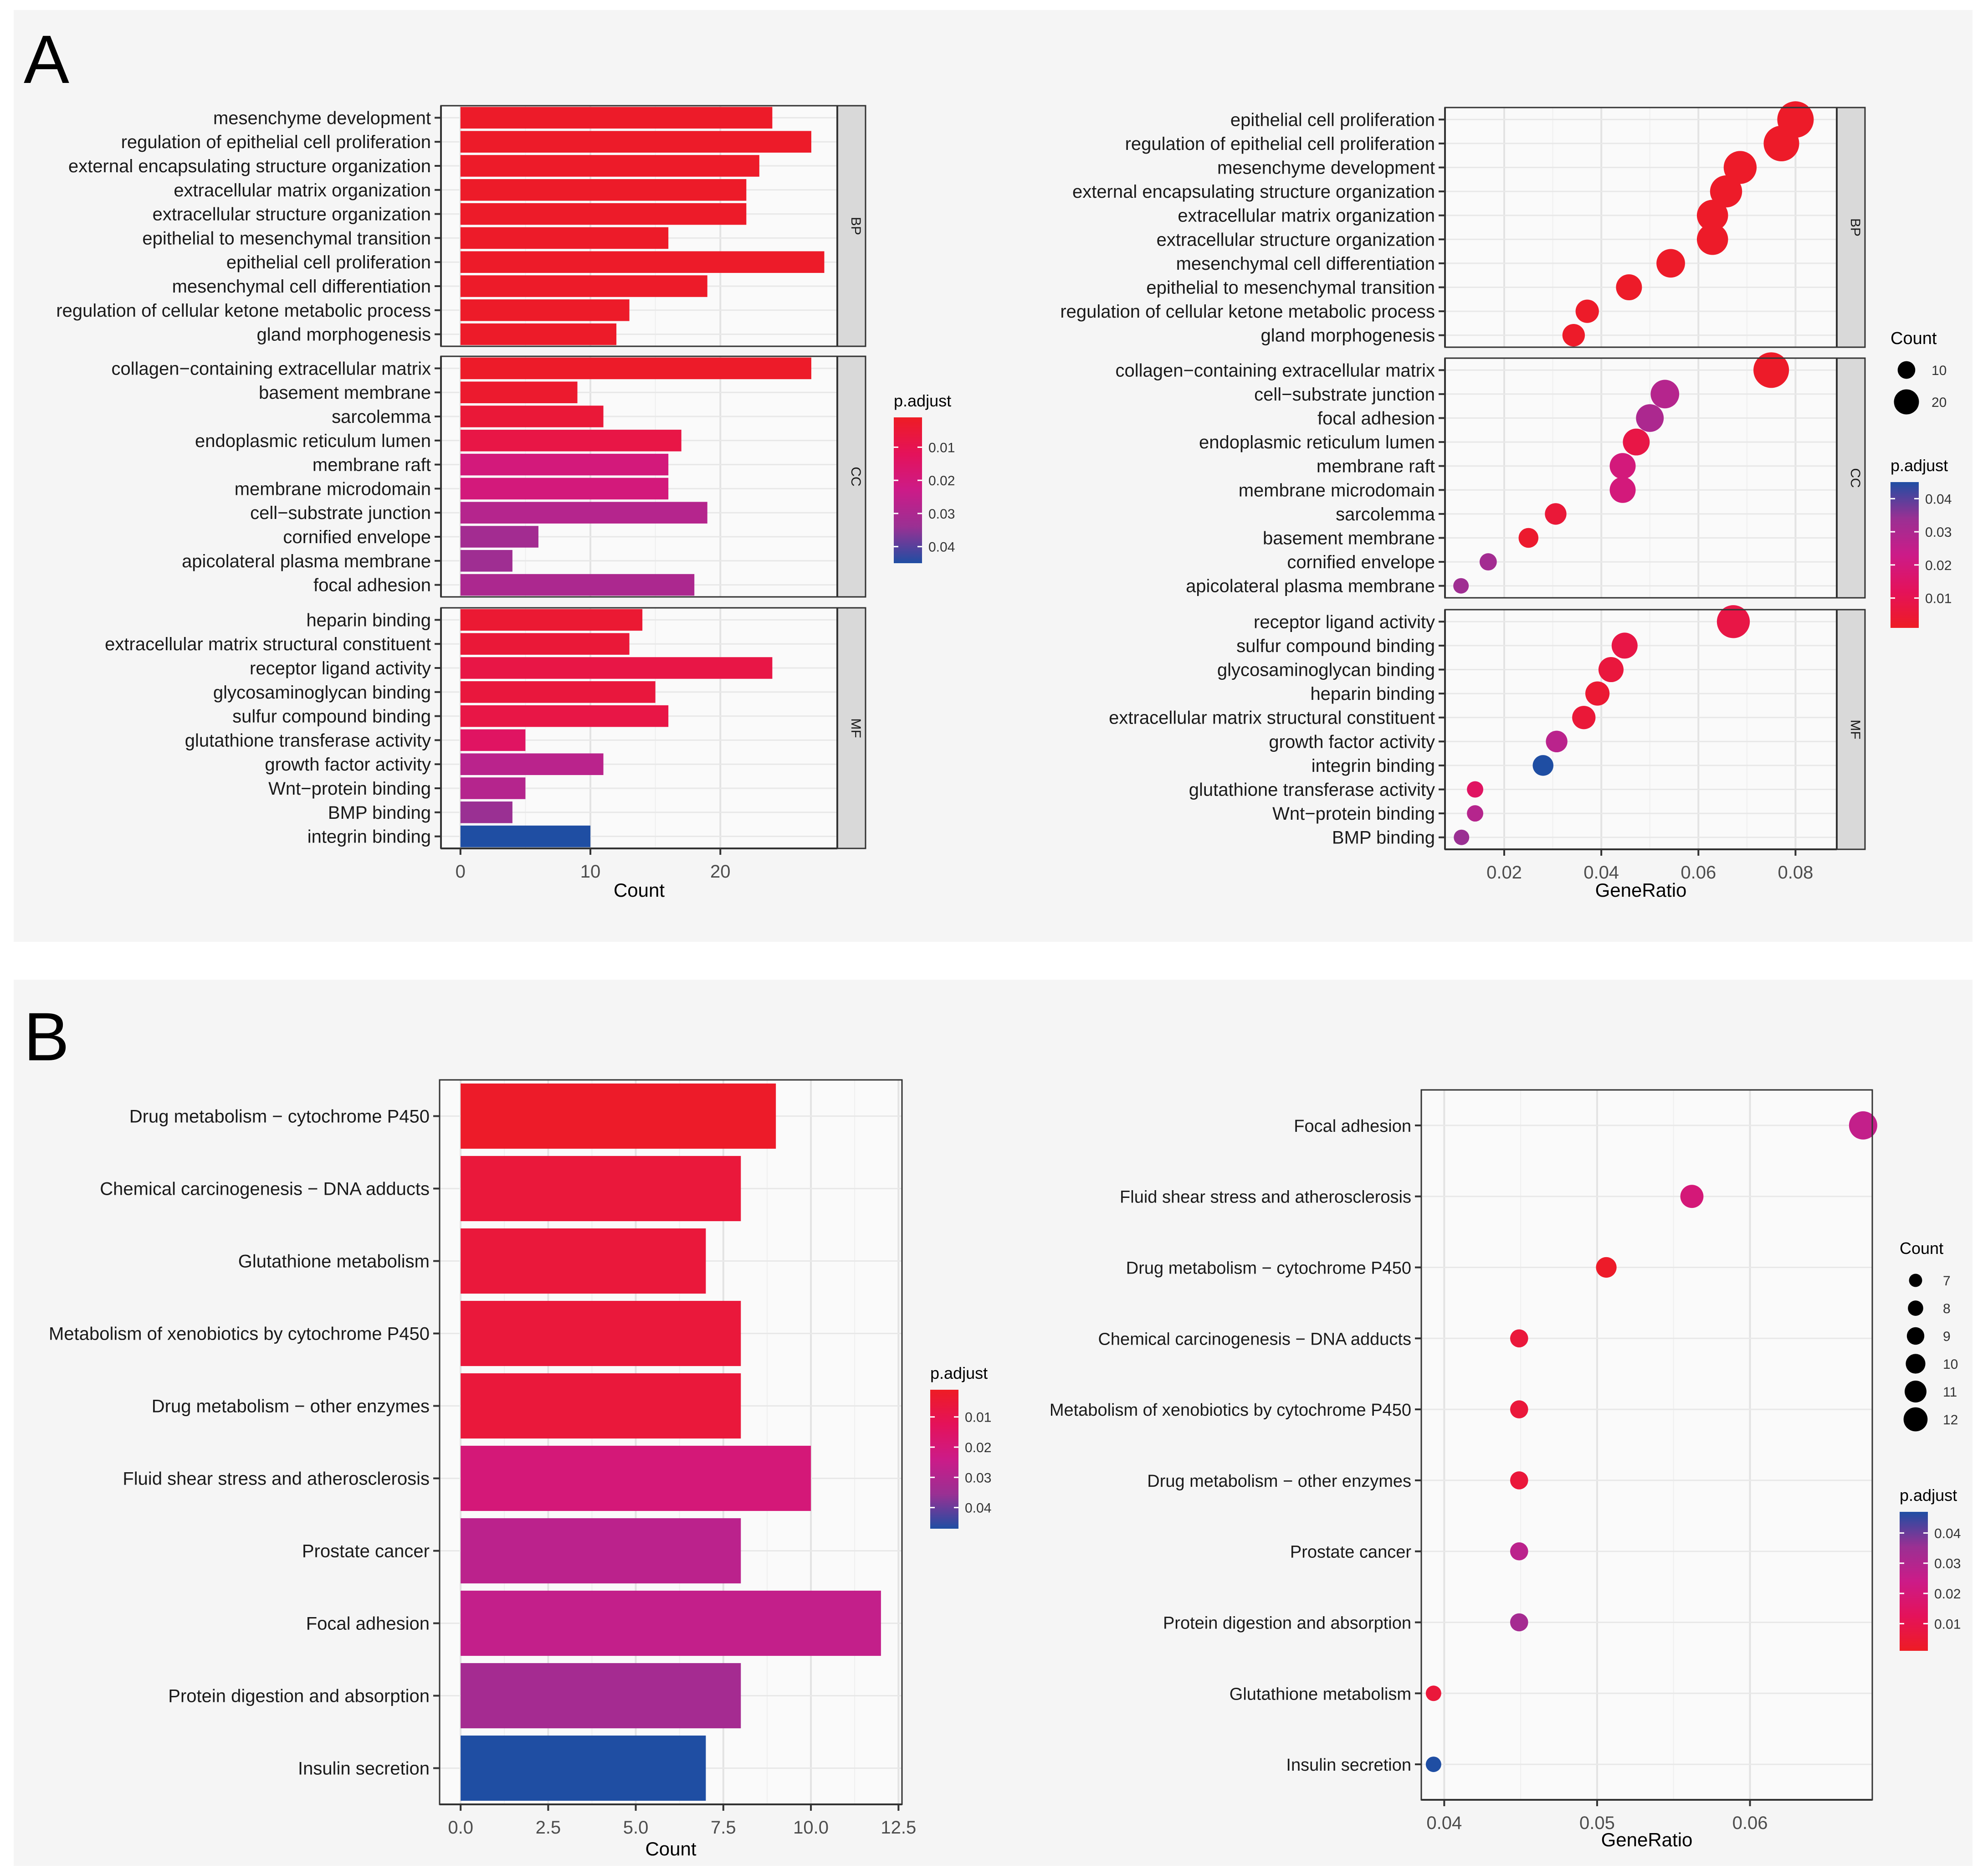  I want to click on b-dot-y-label-5: Drug metabolism − other enzymes, so click(1279, 1481).